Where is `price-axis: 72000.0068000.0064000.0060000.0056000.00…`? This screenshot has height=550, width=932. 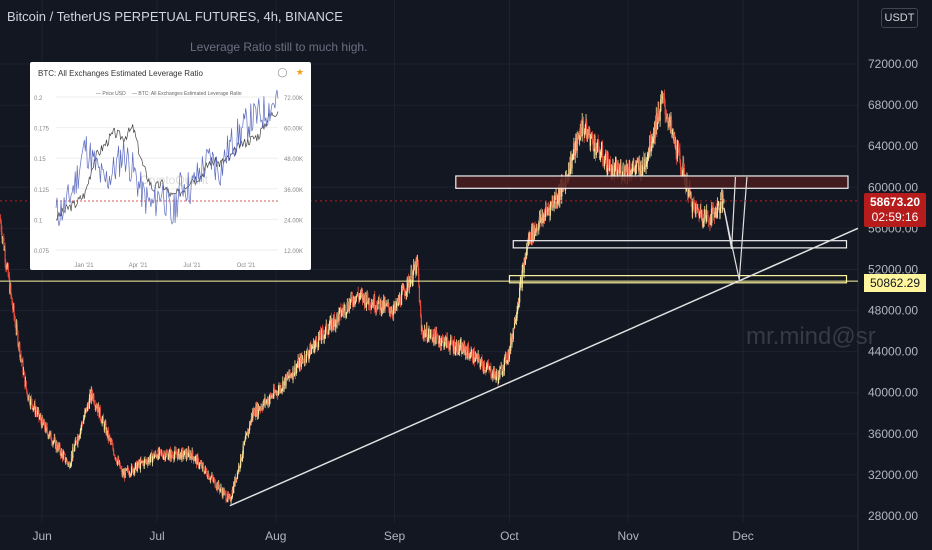
price-axis: 72000.0068000.0064000.0060000.0056000.00… is located at coordinates (893, 290).